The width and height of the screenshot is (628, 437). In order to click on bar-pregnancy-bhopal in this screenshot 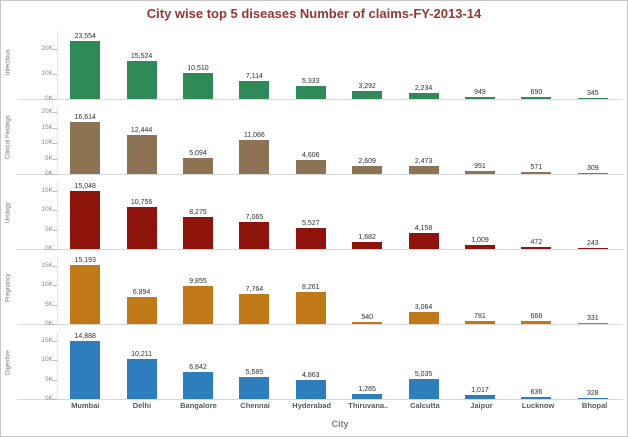, I will do `click(592, 323)`.